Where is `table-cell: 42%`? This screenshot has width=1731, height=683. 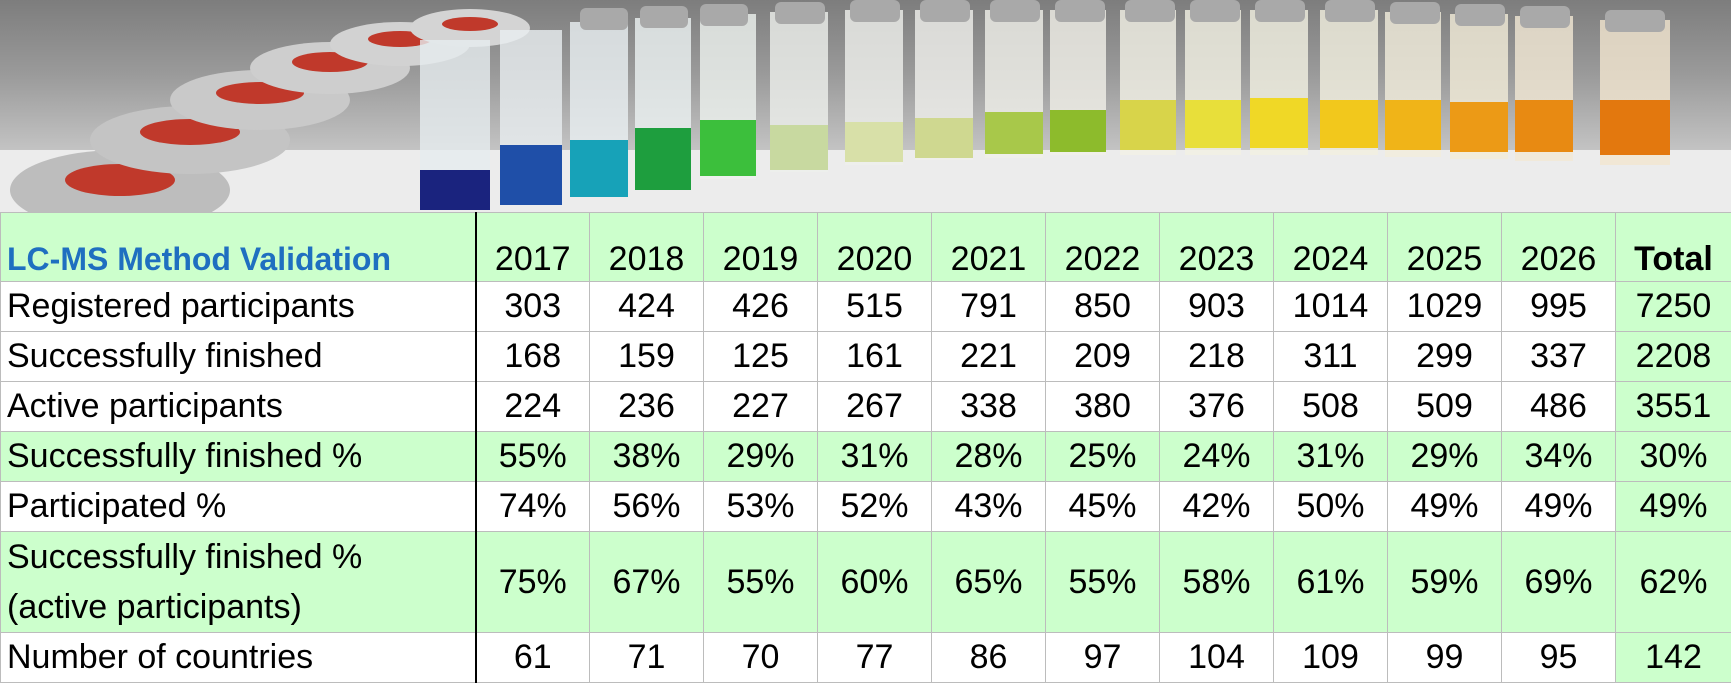 table-cell: 42% is located at coordinates (1217, 507).